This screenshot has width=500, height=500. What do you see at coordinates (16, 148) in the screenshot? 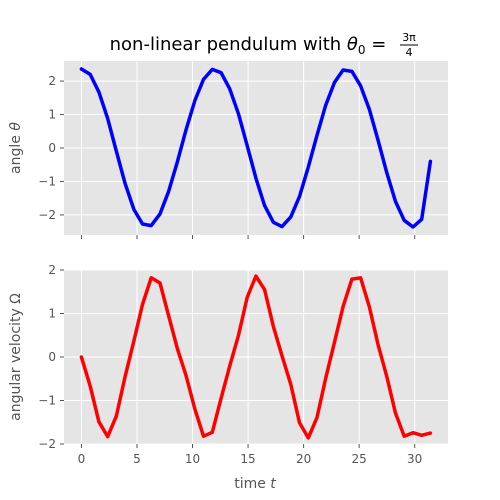
I see `y-axis-label-angle: angle θ` at bounding box center [16, 148].